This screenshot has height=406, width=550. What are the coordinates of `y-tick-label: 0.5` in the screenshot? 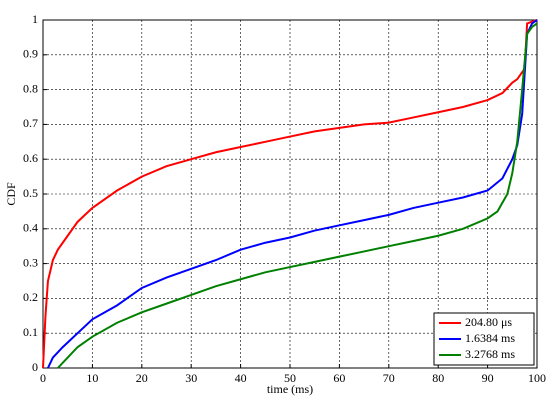 It's located at (30, 193).